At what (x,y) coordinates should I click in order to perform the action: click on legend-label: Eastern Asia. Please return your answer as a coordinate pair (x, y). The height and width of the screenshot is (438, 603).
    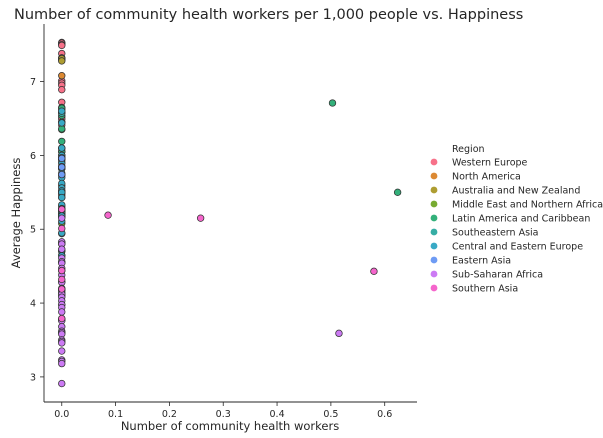
    Looking at the image, I should click on (481, 261).